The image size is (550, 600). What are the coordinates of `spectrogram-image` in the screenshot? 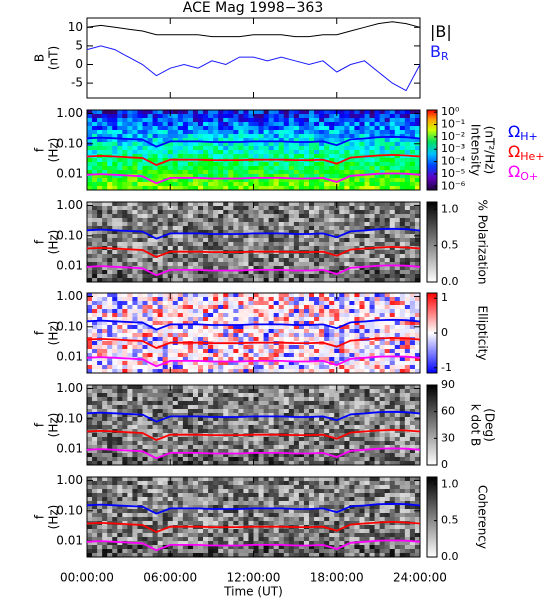 It's located at (254, 333).